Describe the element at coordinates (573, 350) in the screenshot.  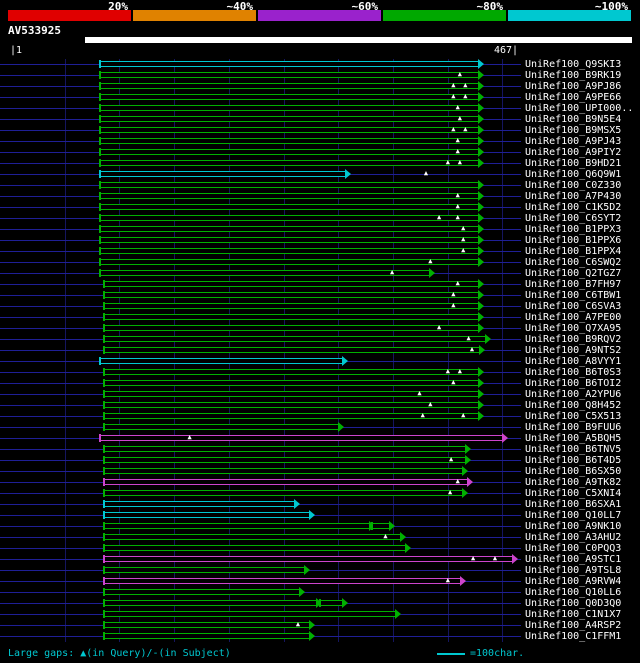
I see `hit-label: UniRef100_A9NTS2` at that location.